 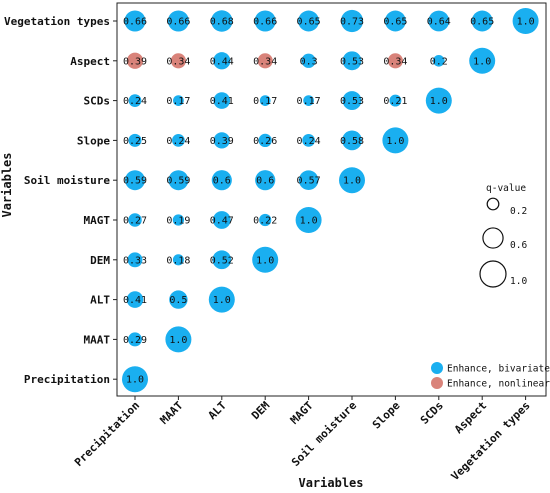 I want to click on size-legend-label: 1.0, so click(x=518, y=281).